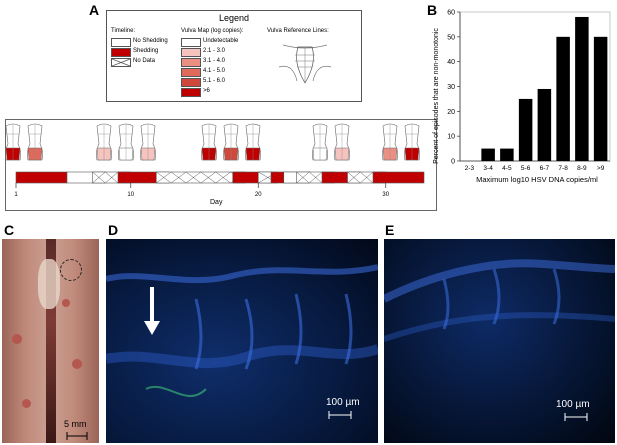  I want to click on arrow-shaft, so click(152, 305).